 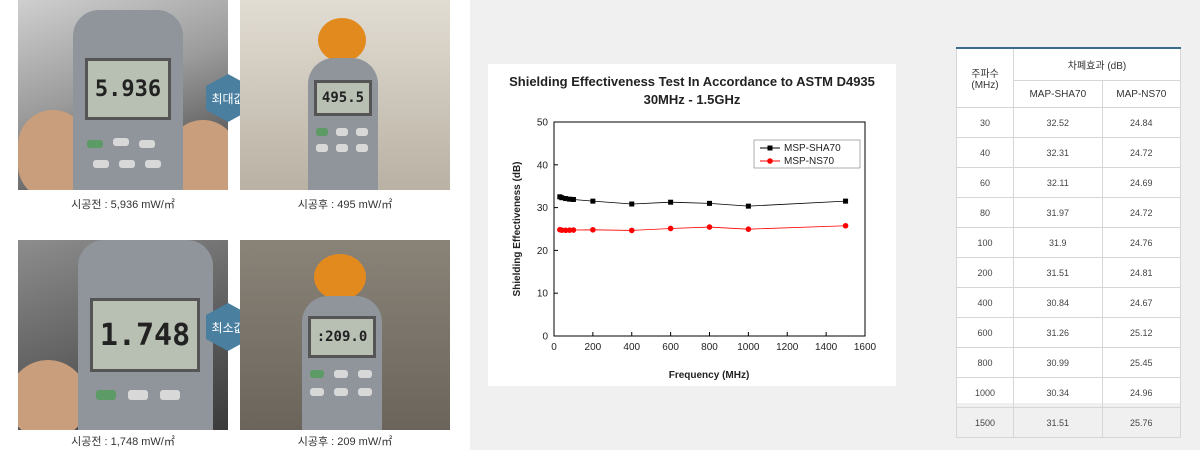 I want to click on value-cell: 30.34, so click(x=1058, y=392).